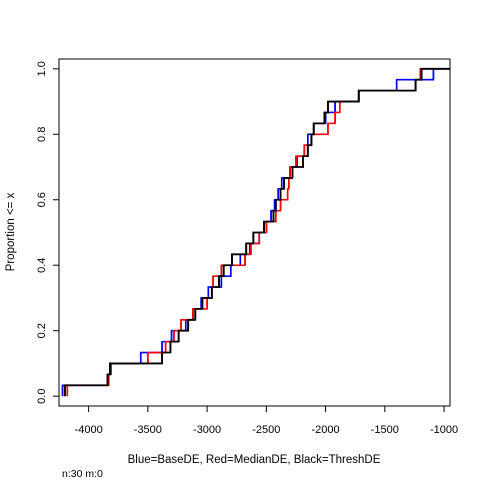 The image size is (480, 480). What do you see at coordinates (42, 199) in the screenshot?
I see `y-tick-label: 0.6` at bounding box center [42, 199].